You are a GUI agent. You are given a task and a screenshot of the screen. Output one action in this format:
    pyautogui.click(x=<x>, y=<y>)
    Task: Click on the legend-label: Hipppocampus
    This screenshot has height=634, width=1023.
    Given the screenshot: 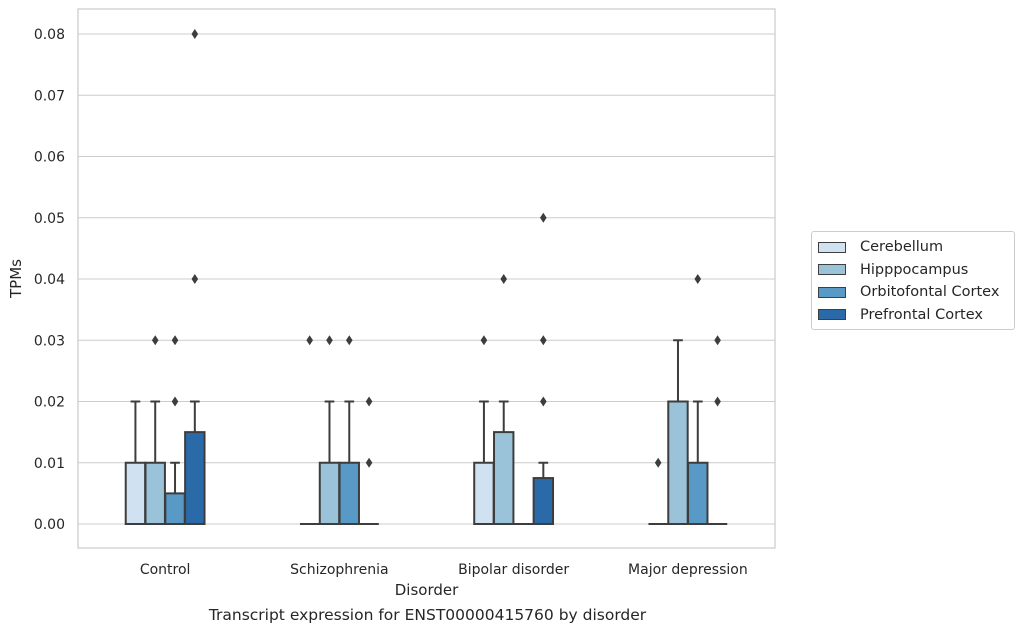 What is the action you would take?
    pyautogui.click(x=914, y=269)
    